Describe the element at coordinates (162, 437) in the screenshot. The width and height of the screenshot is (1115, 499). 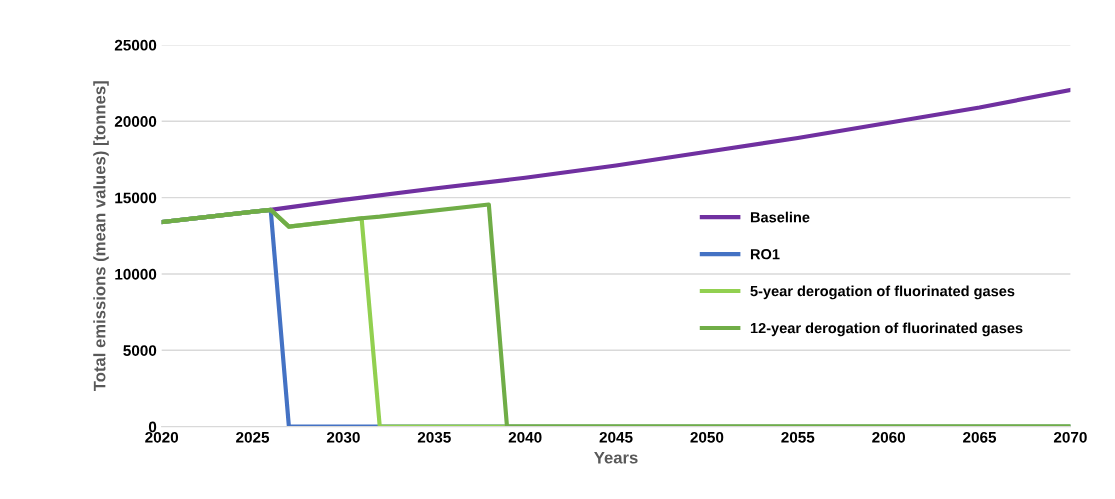
I see `x-tick-label: 2020` at that location.